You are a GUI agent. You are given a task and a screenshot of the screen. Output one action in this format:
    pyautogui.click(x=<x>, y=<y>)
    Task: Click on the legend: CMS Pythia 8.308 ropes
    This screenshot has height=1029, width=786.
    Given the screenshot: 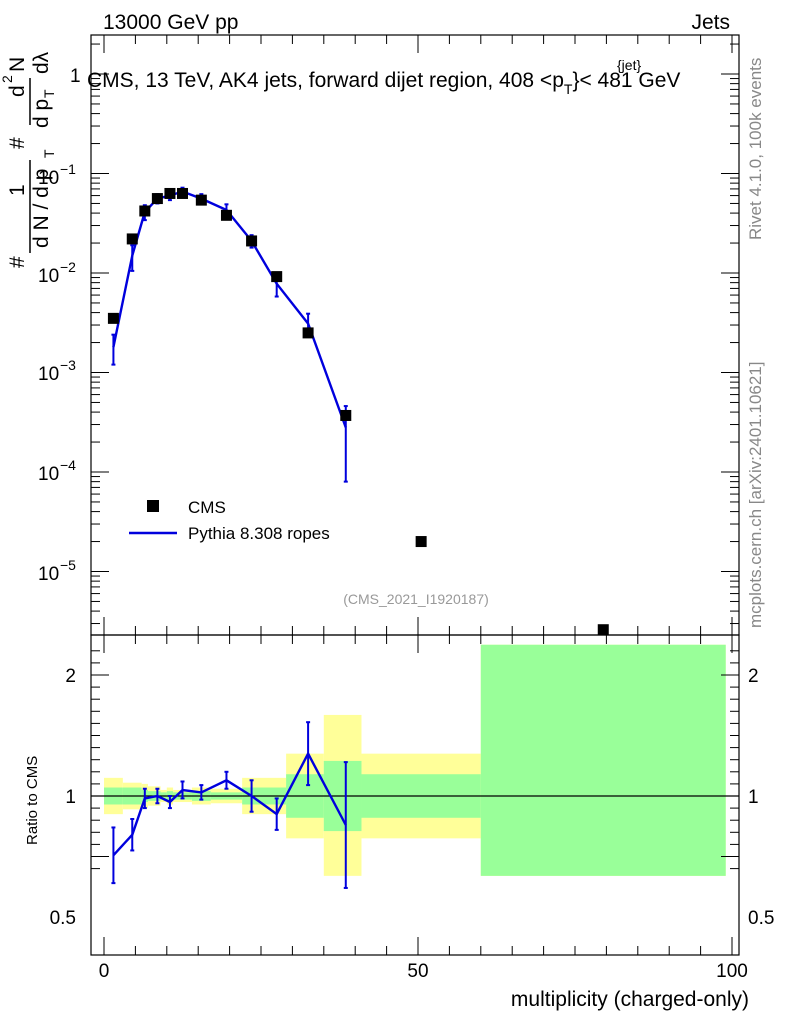 What is the action you would take?
    pyautogui.click(x=229, y=520)
    